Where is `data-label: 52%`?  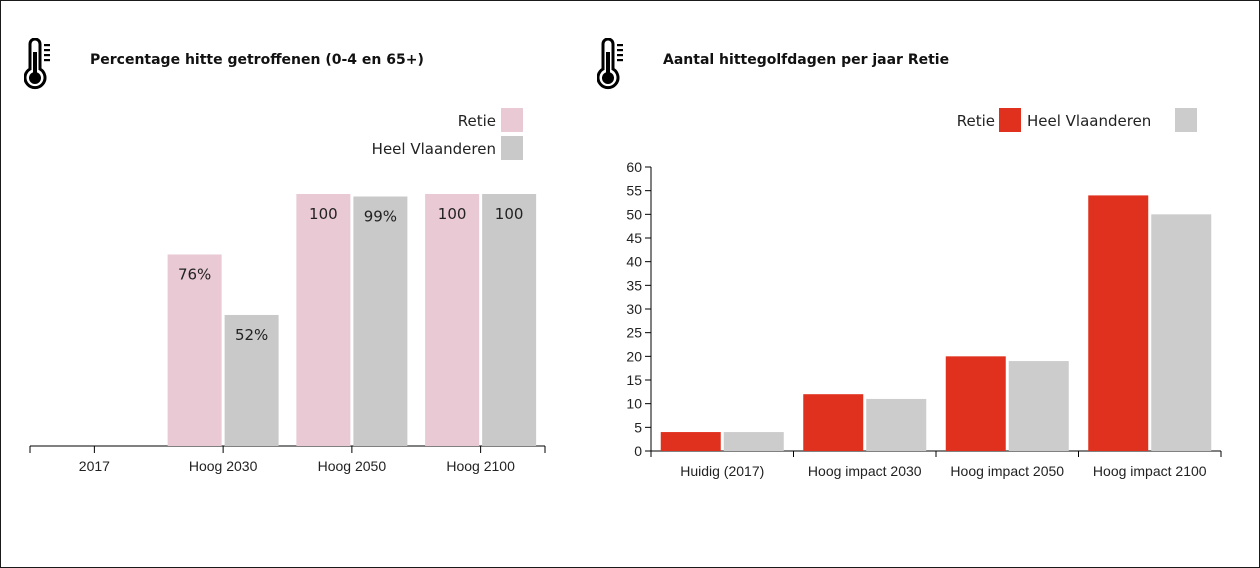
data-label: 52% is located at coordinates (251, 335).